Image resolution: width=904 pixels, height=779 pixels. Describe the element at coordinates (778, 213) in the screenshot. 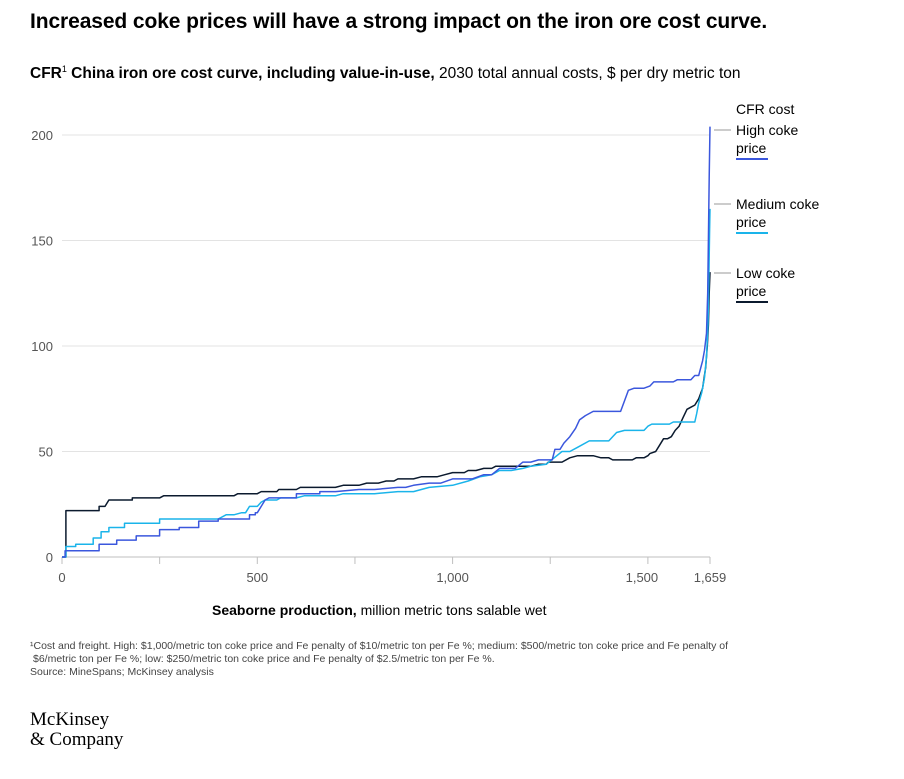

I see `legend-label-medium: Medium coke price` at that location.